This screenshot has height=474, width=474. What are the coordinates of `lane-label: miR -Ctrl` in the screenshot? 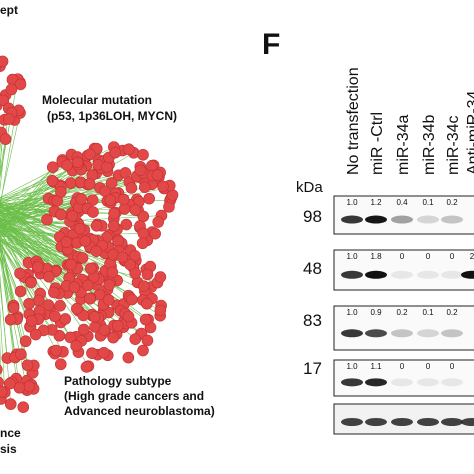 It's located at (377, 143).